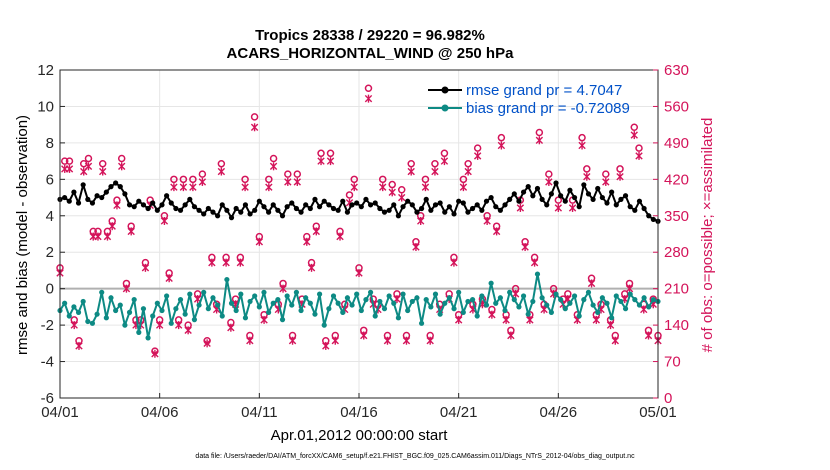  What do you see at coordinates (47, 325) in the screenshot?
I see `y-left-tick-label: -2` at bounding box center [47, 325].